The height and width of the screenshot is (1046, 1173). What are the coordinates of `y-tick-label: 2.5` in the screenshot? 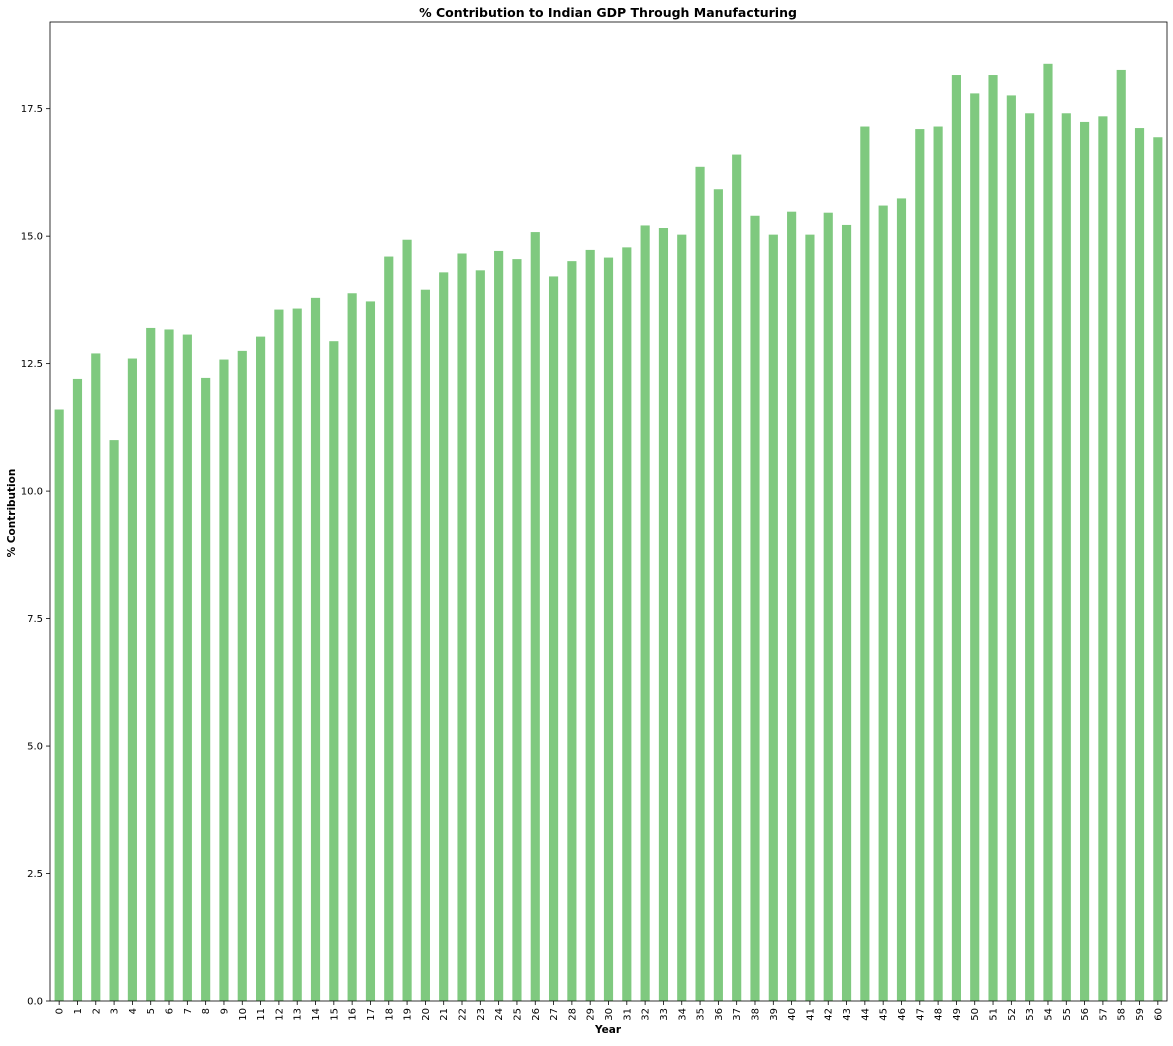 It's located at (35, 874).